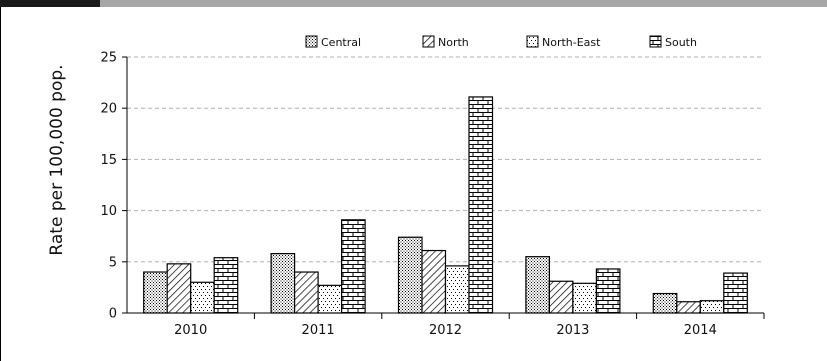 The width and height of the screenshot is (827, 361). What do you see at coordinates (226, 285) in the screenshot?
I see `bar-south-2010` at bounding box center [226, 285].